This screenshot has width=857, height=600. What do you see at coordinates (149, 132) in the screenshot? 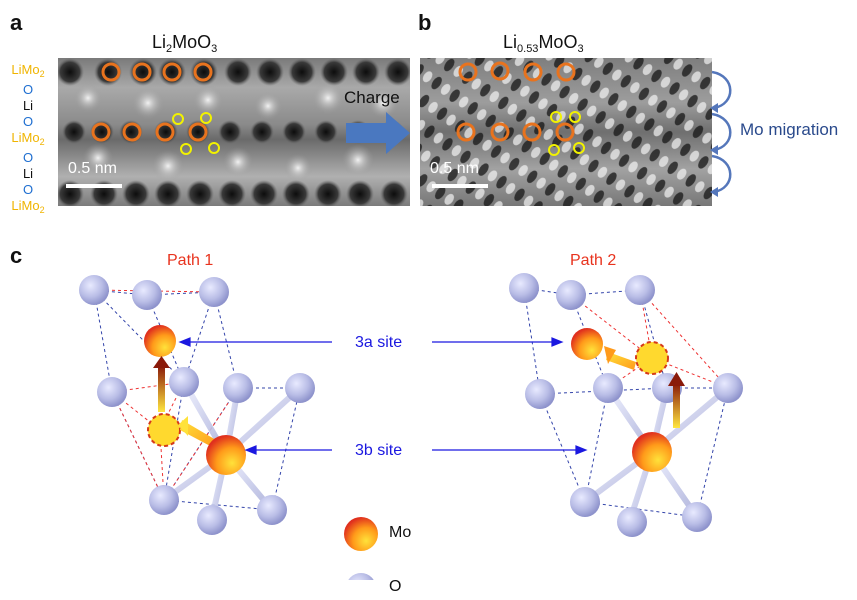
I see `orange-markers-middle` at bounding box center [149, 132].